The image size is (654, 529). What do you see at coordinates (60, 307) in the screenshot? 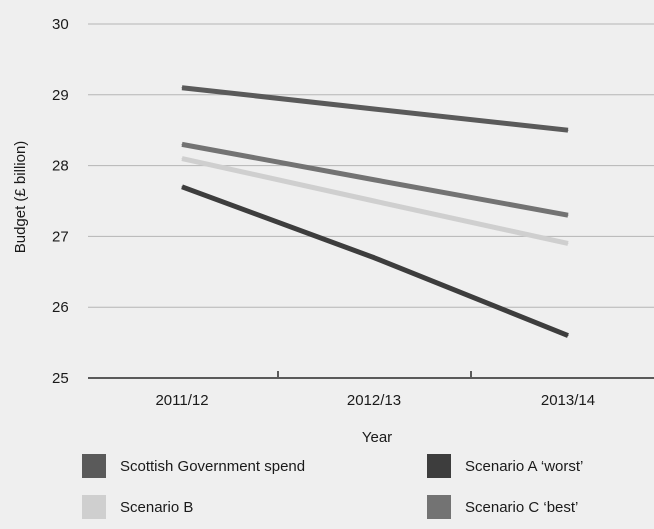
I see `y-tick-label: 26` at bounding box center [60, 307].